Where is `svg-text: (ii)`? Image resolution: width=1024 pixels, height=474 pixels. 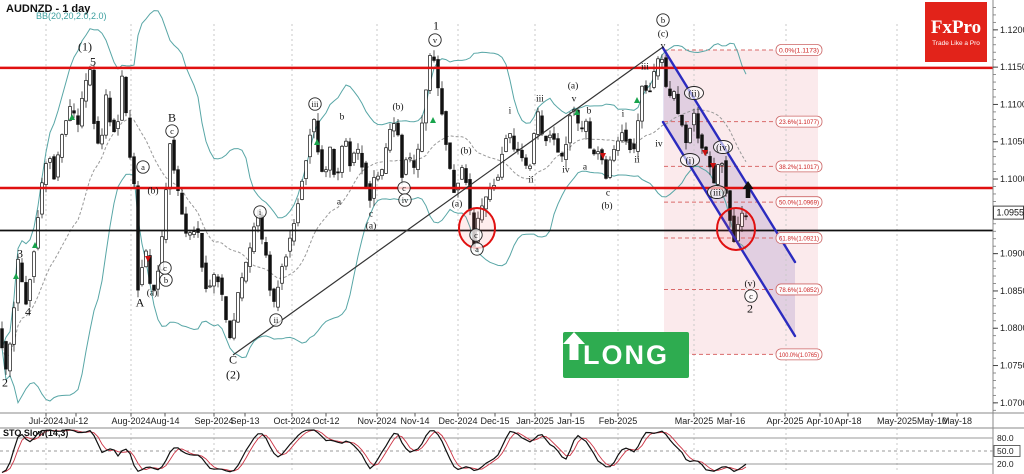
svg-text: (ii) is located at coordinates (694, 93).